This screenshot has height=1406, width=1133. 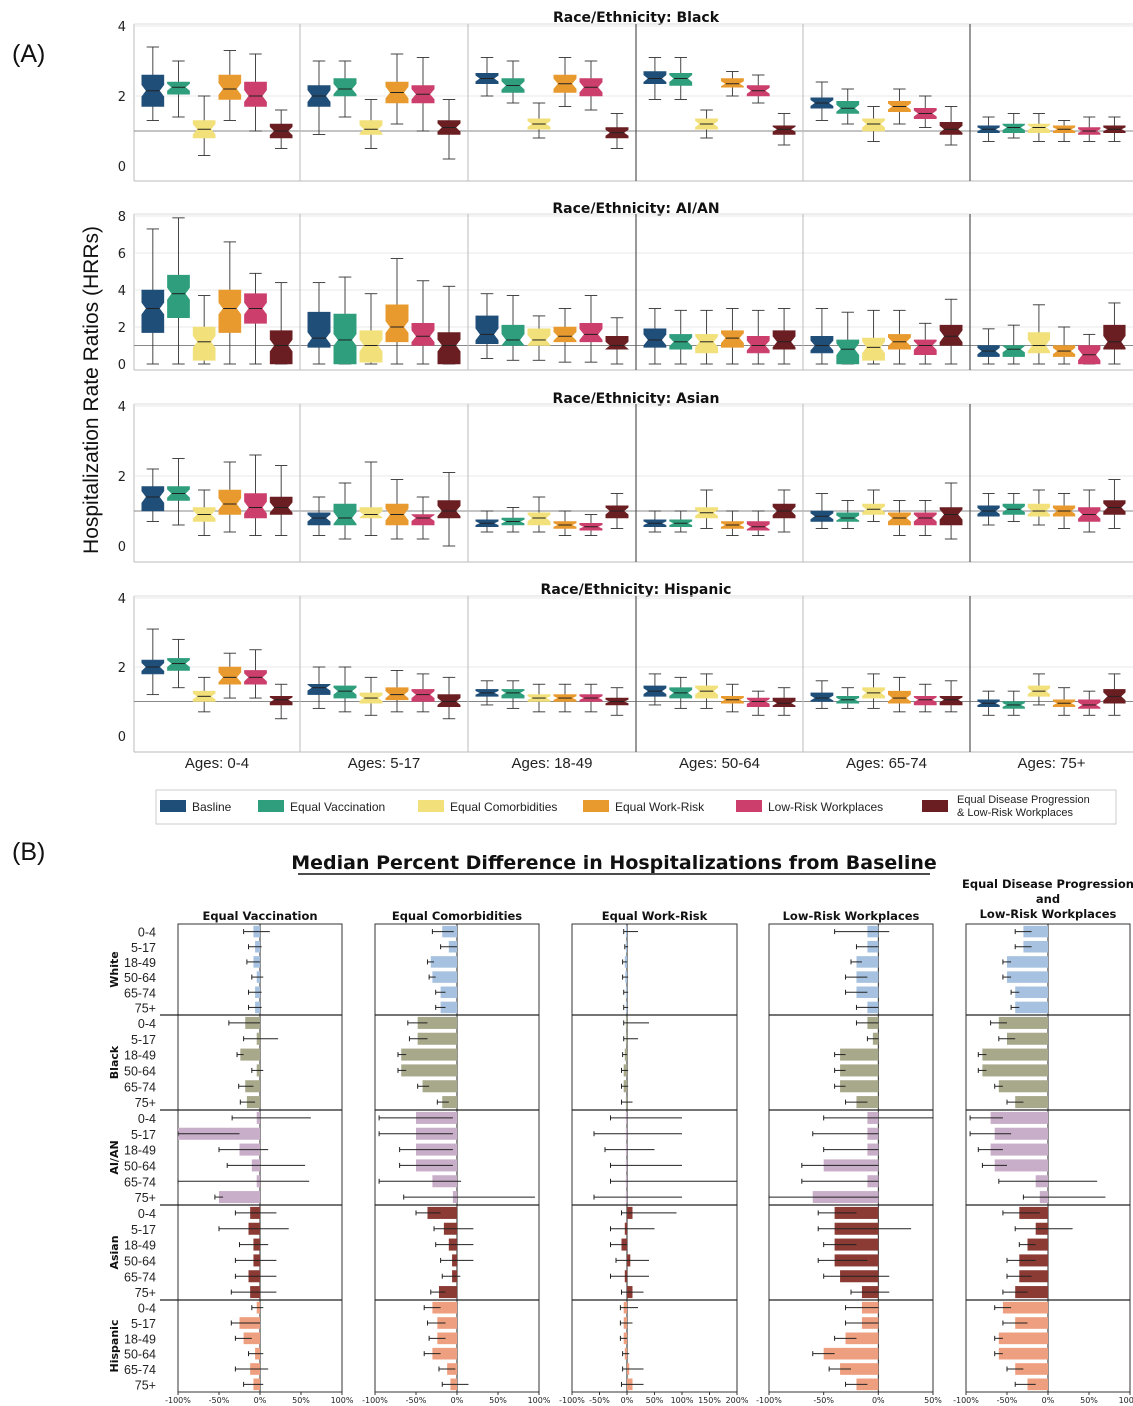 What do you see at coordinates (660, 807) in the screenshot?
I see `legend-label: Equal Work-Risk` at bounding box center [660, 807].